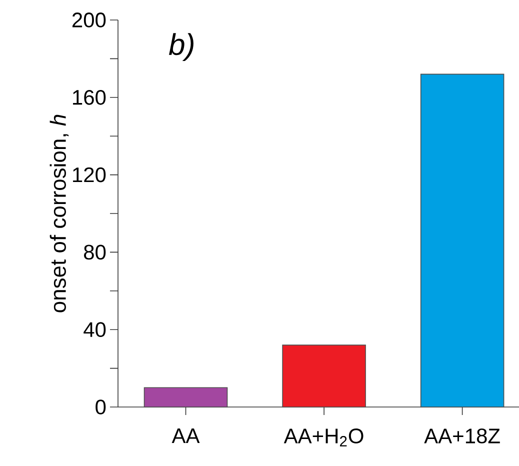  Describe the element at coordinates (95, 252) in the screenshot. I see `y-tick-label: 80` at that location.